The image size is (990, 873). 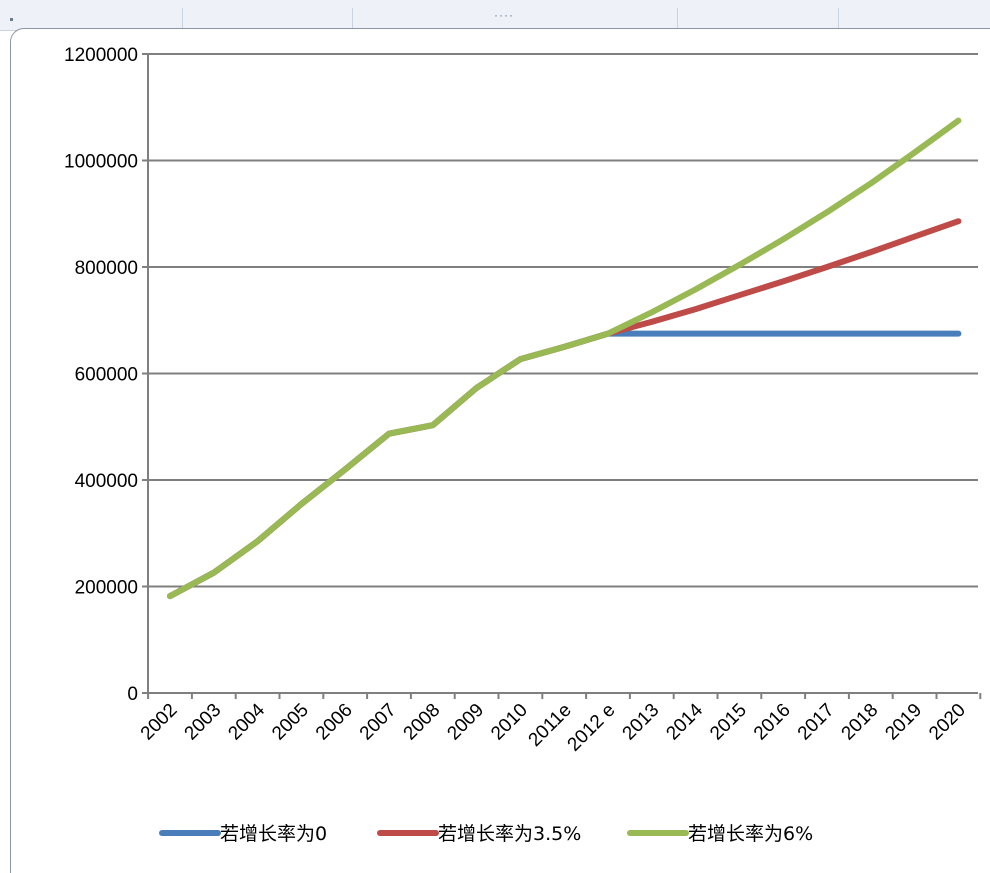 What do you see at coordinates (106, 481) in the screenshot?
I see `y-tick-label: 400000` at bounding box center [106, 481].